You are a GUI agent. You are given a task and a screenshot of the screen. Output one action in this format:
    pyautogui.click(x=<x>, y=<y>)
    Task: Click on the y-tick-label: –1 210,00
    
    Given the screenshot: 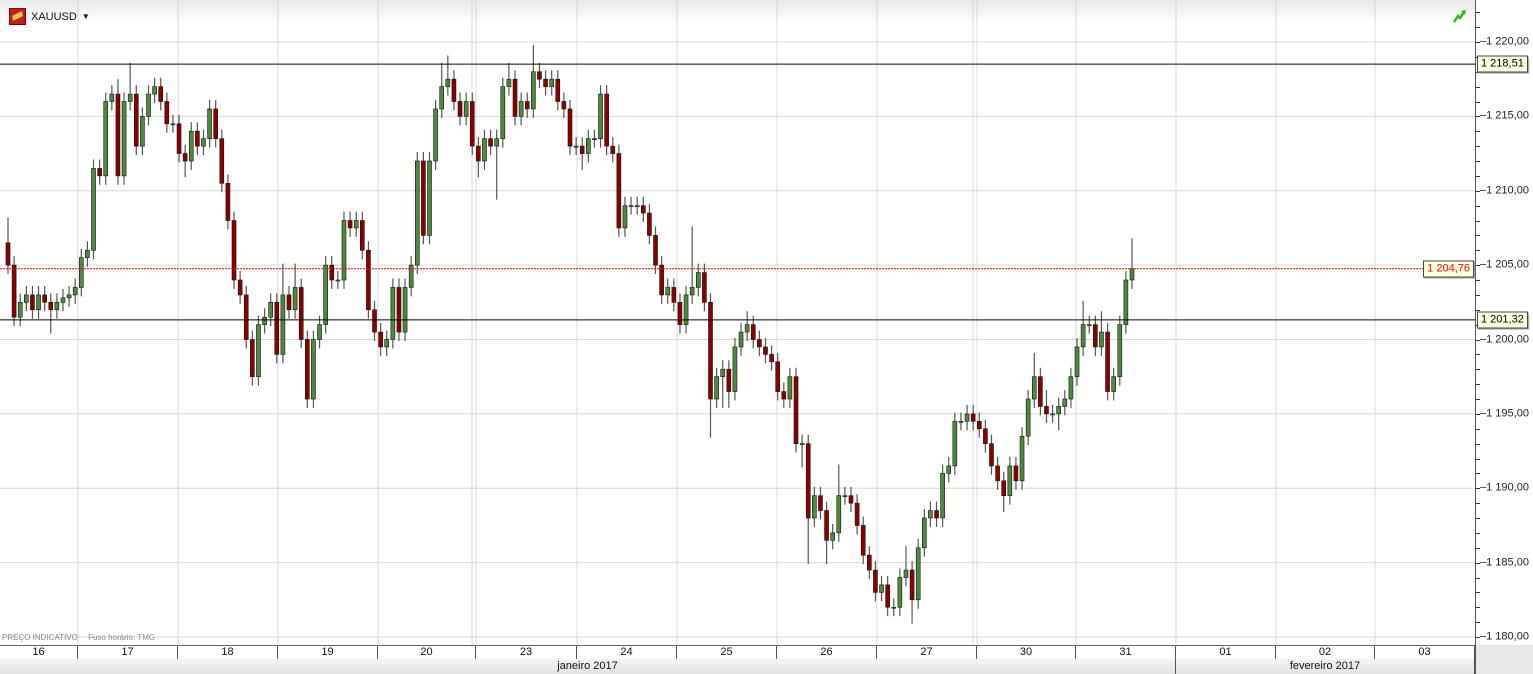 What is the action you would take?
    pyautogui.click(x=1504, y=190)
    